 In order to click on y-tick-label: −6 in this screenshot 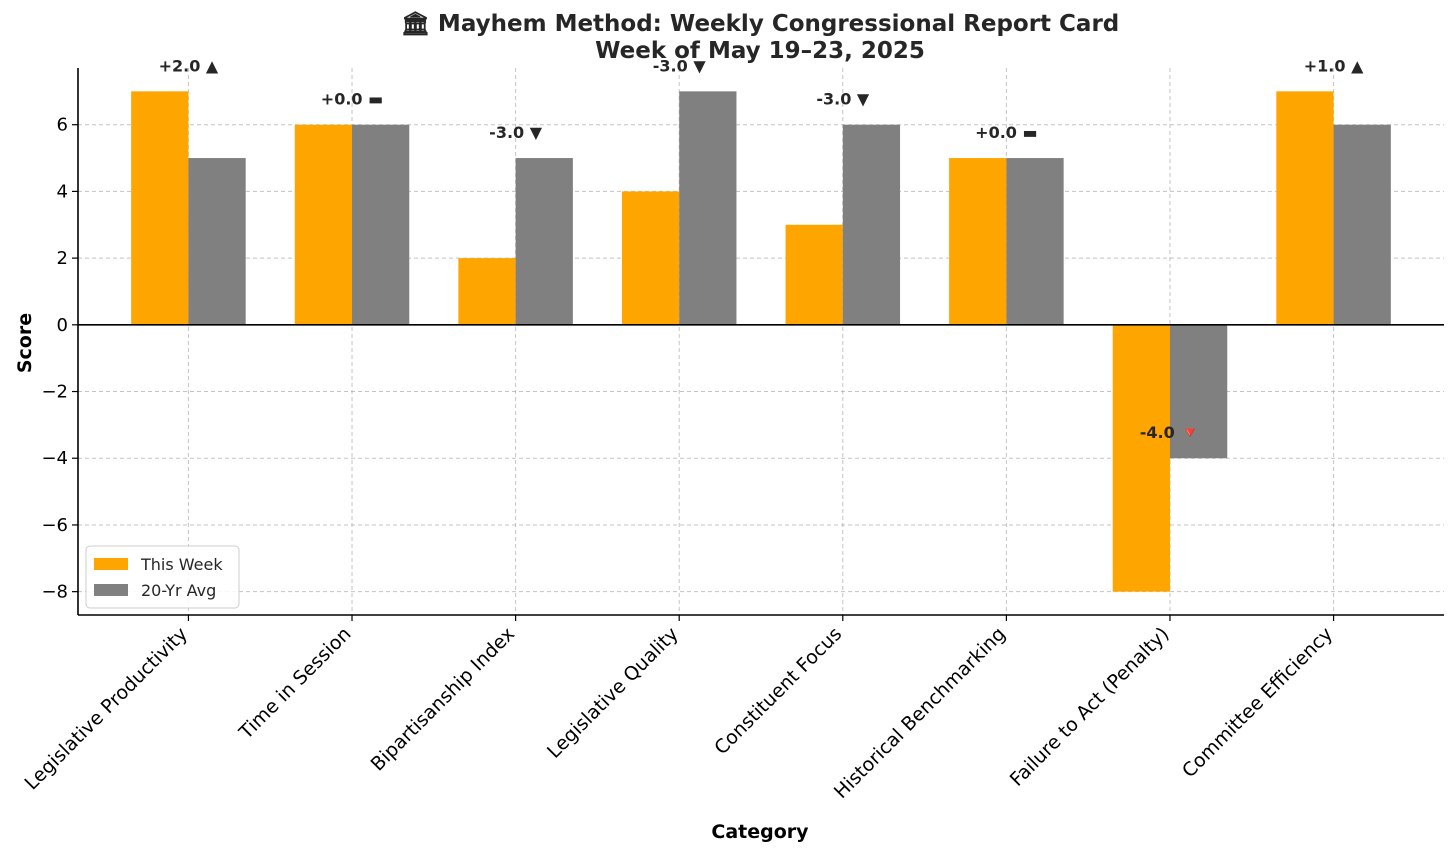, I will do `click(54, 525)`.